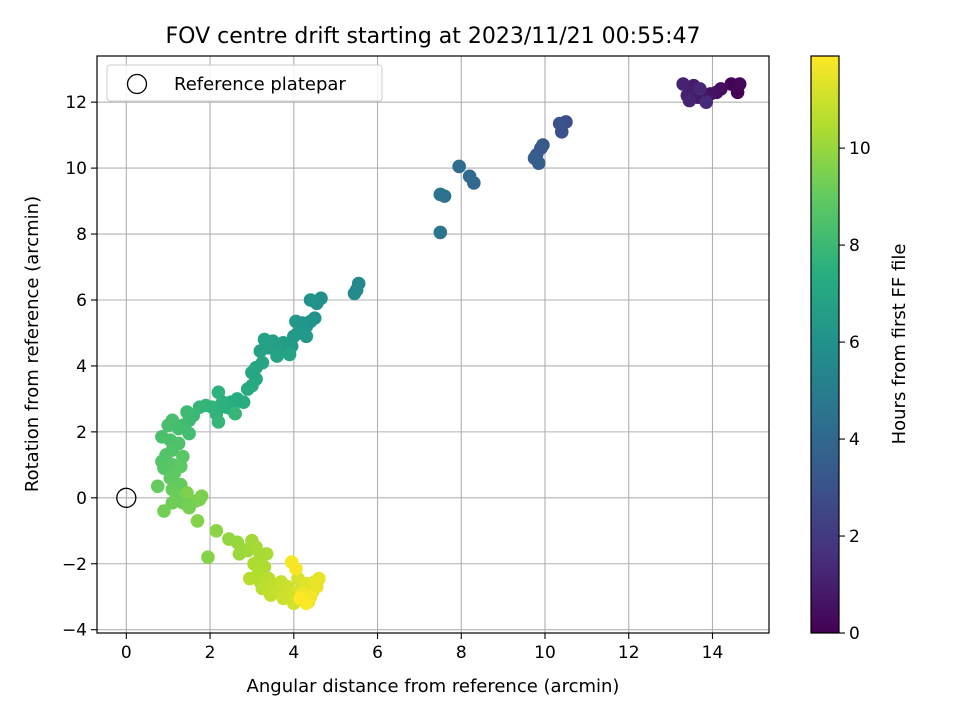 The image size is (960, 724). Describe the element at coordinates (854, 343) in the screenshot. I see `colorbar-tick-label: 6` at that location.